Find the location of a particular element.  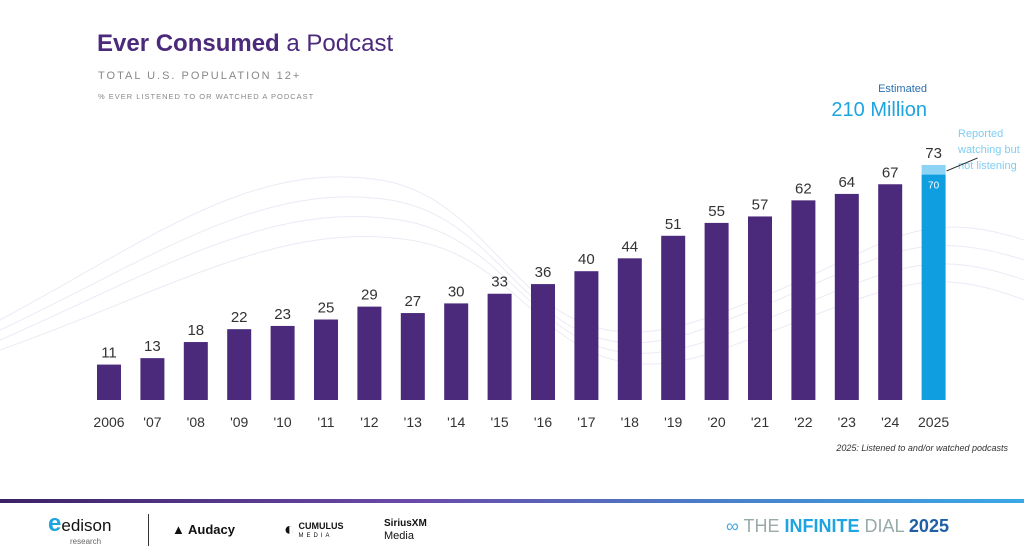

audacy-logo: ▲ Audacy is located at coordinates (203, 529).